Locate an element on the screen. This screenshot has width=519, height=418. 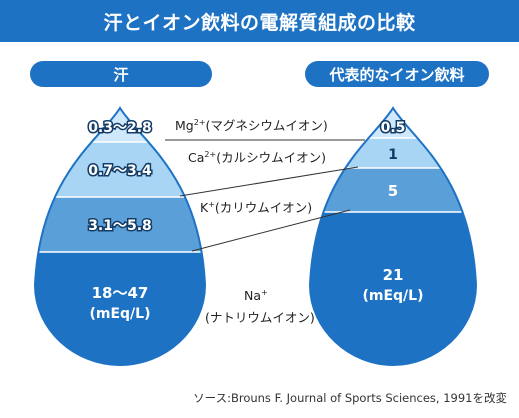
ion-name-k: K is located at coordinates (204, 207).